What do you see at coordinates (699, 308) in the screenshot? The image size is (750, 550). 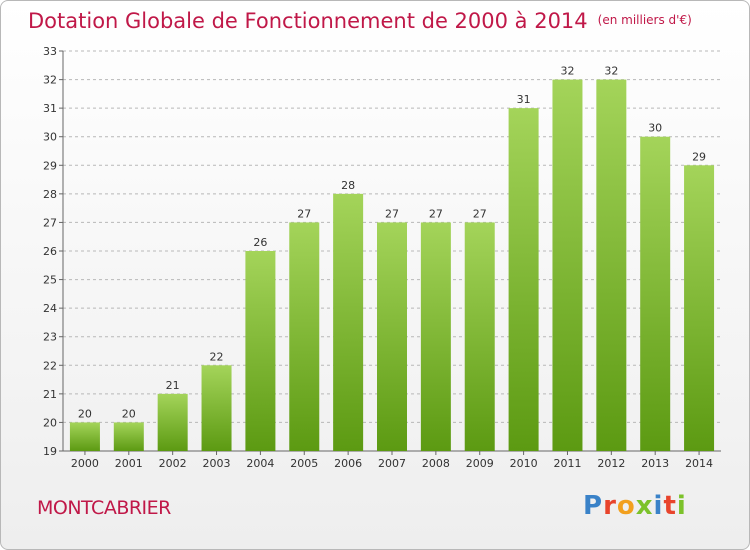 I see `bar-2014` at bounding box center [699, 308].